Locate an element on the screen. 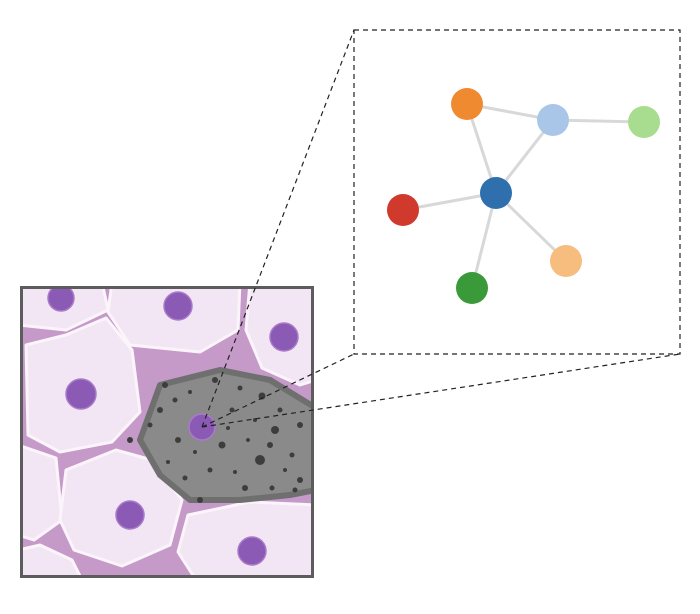 Image resolution: width=700 pixels, height=614 pixels. network-edge-green-center is located at coordinates (484, 240).